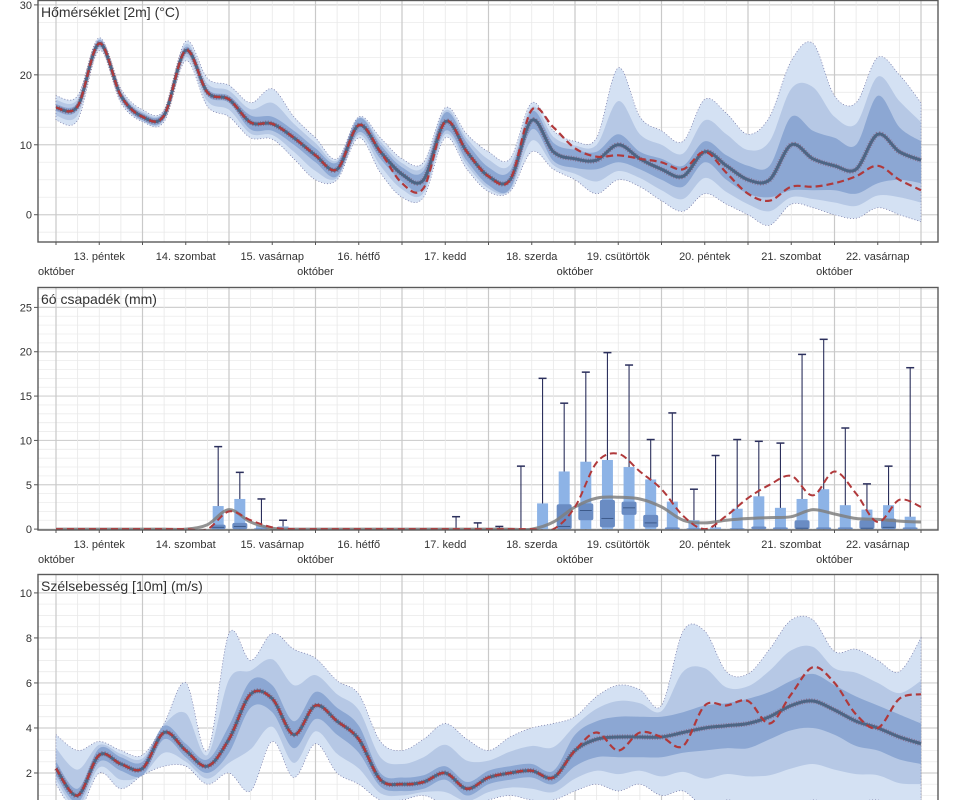  I want to click on y-tick-label: 25, so click(26, 308).